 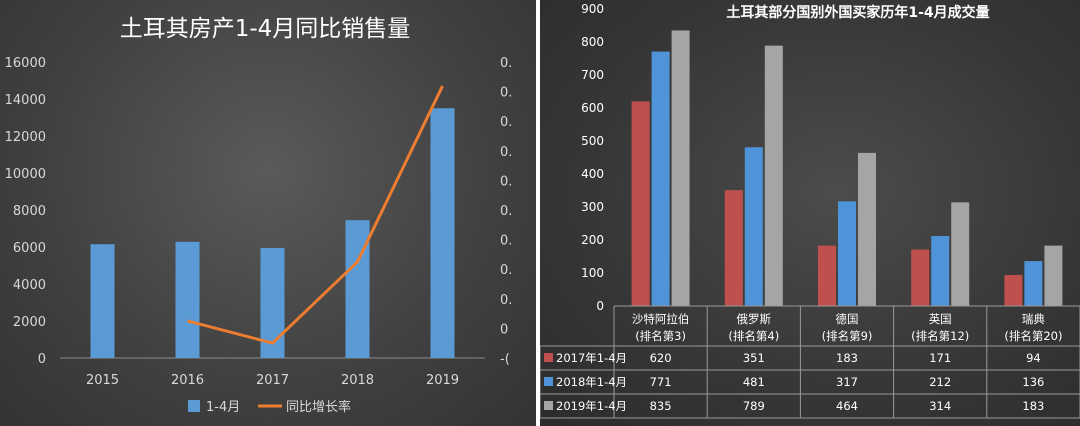 What do you see at coordinates (25, 100) in the screenshot?
I see `y-tick-label: 14000` at bounding box center [25, 100].